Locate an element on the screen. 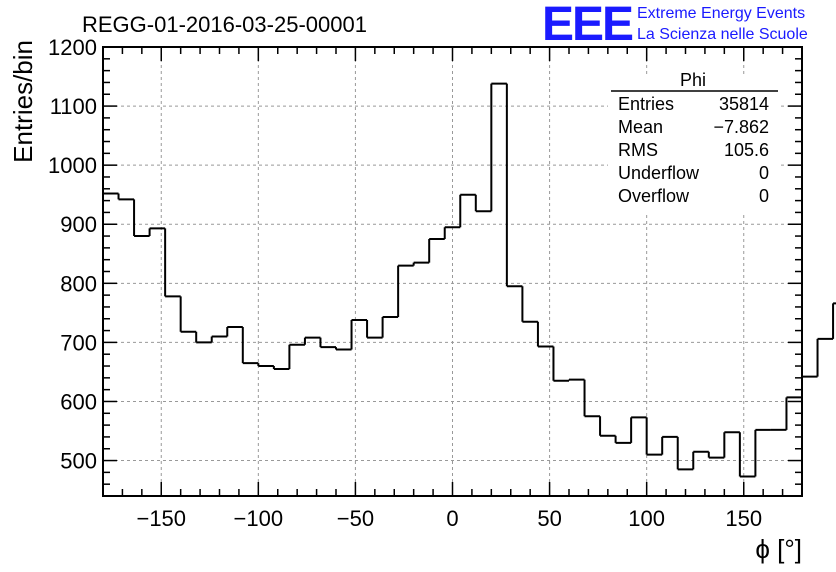  eee-logo-line2: La Scienza nelle Scuole is located at coordinates (722, 34).